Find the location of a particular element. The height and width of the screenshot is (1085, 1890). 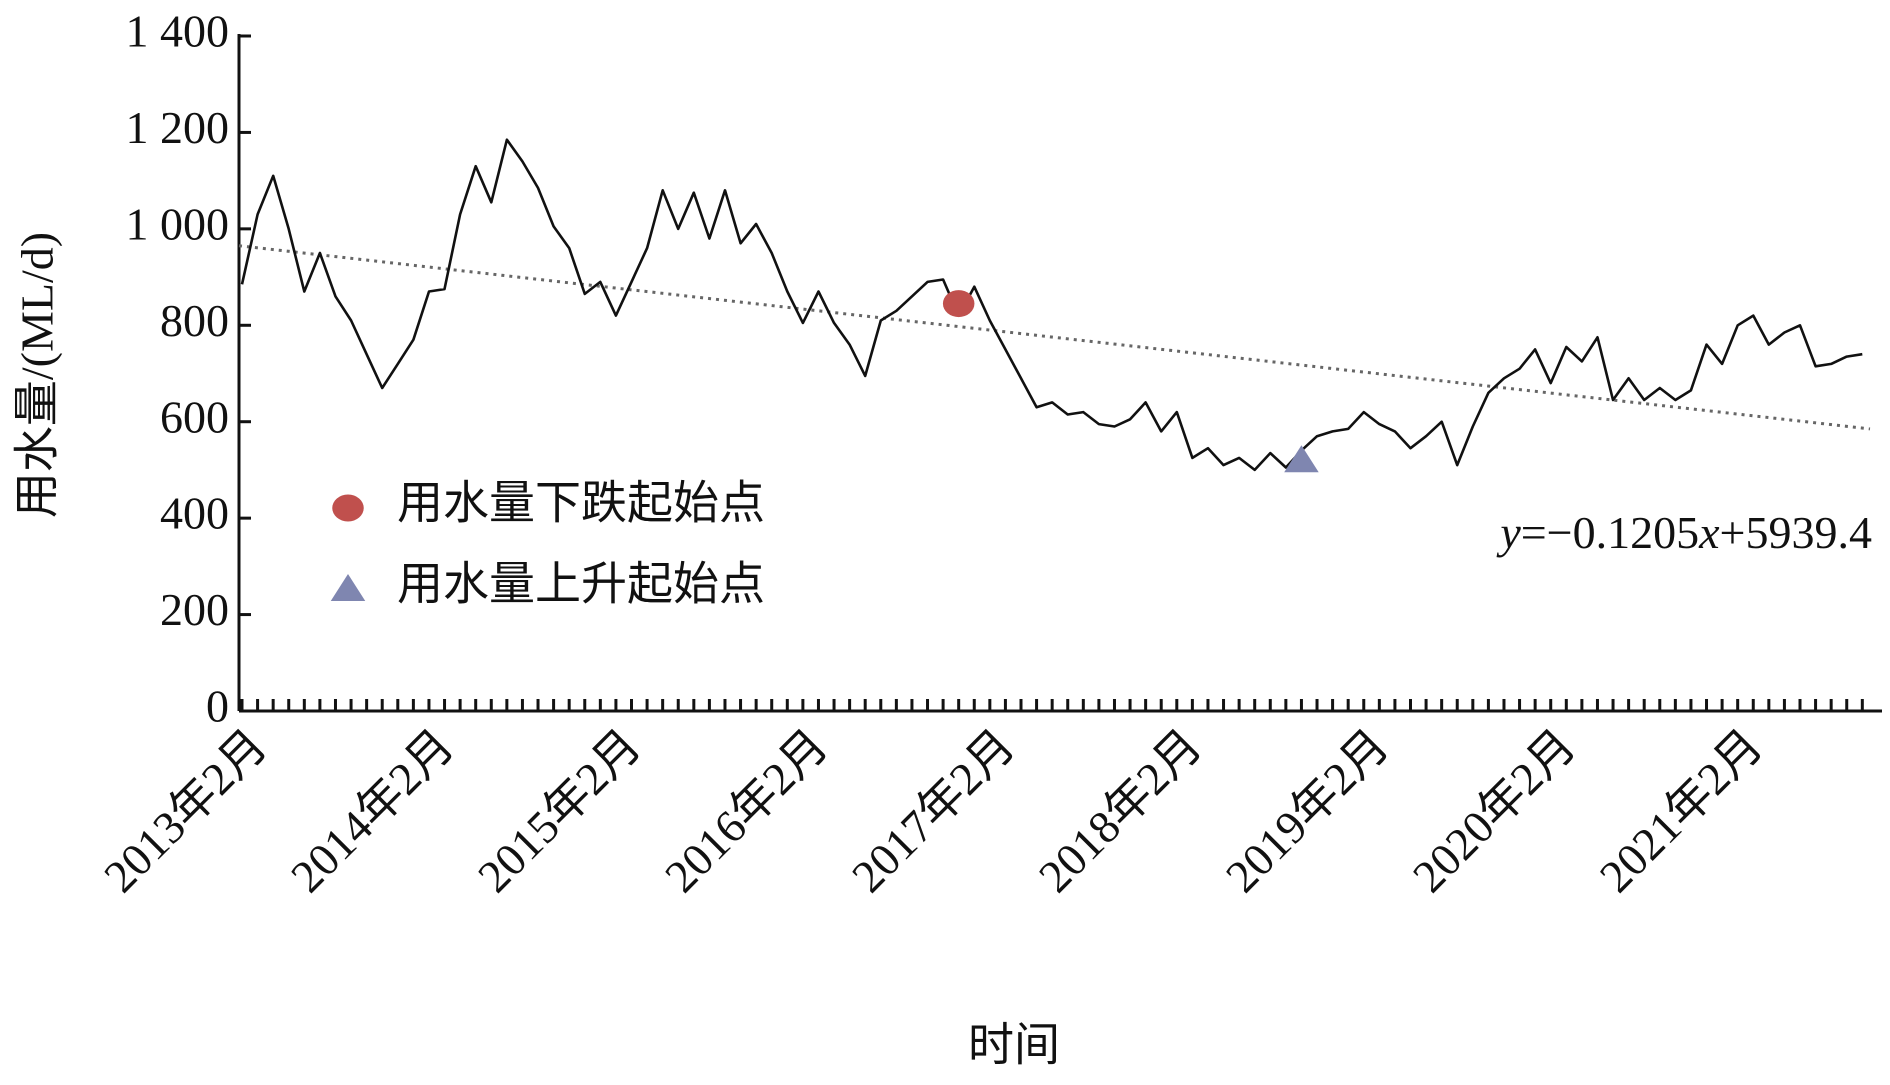

x-axis-label: 时间 is located at coordinates (1014, 1045).